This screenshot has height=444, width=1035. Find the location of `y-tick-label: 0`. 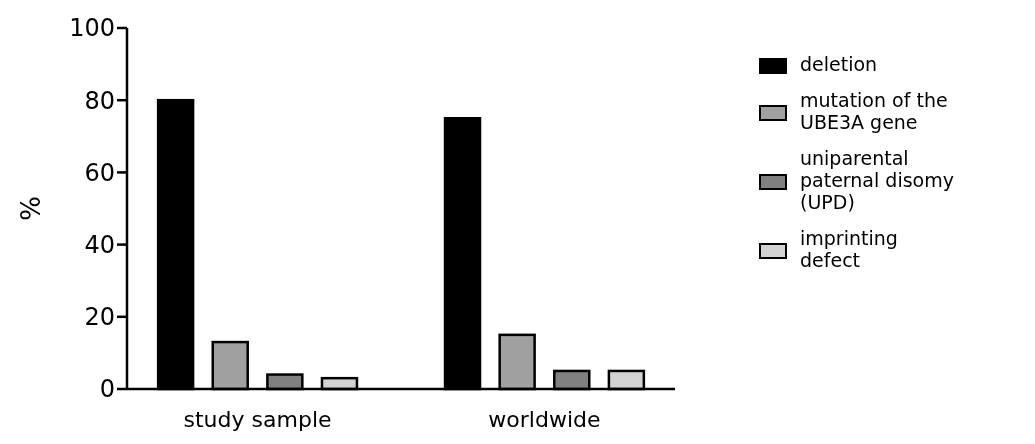

y-tick-label: 0 is located at coordinates (107, 389).